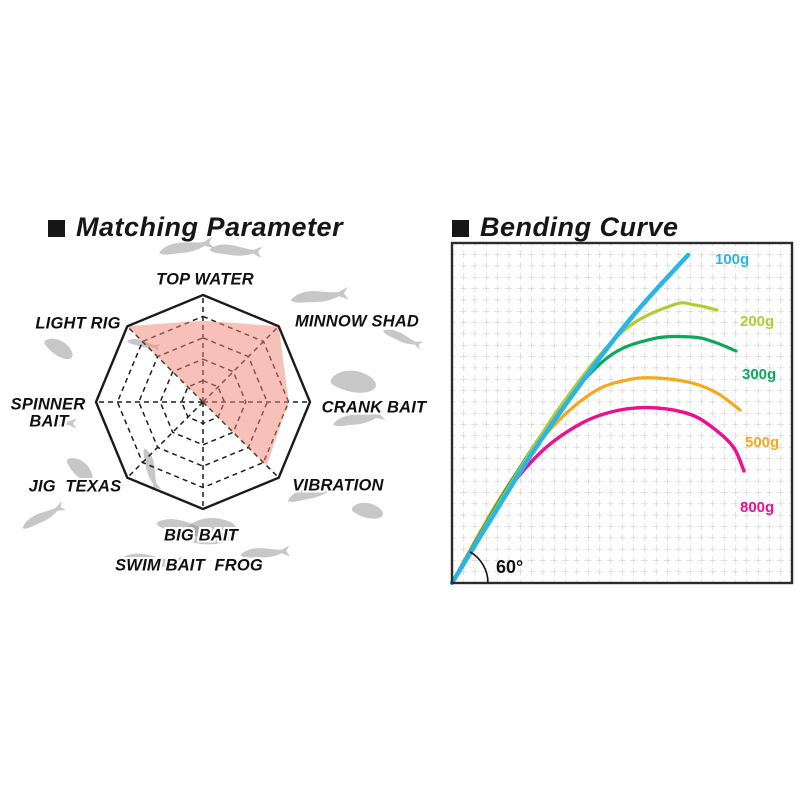 The width and height of the screenshot is (800, 800). Describe the element at coordinates (509, 567) in the screenshot. I see `angle-label: 60°` at that location.